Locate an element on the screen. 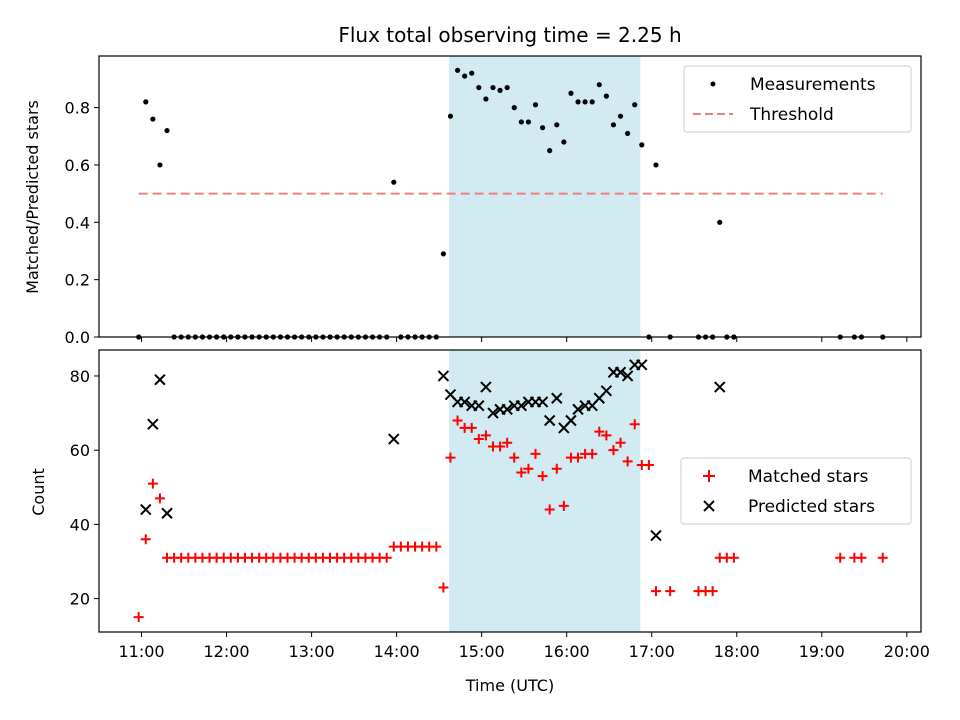 The image size is (960, 720). ratio-legend: Measurements Threshold is located at coordinates (797, 99).